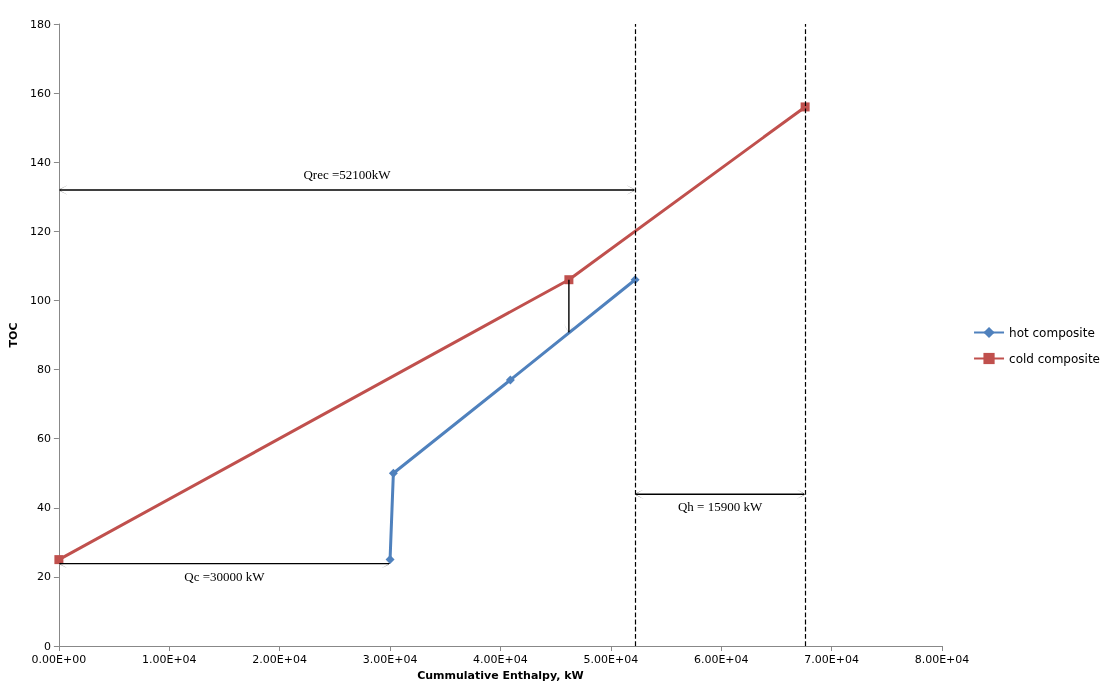 This screenshot has height=691, width=1115. Describe the element at coordinates (831, 659) in the screenshot. I see `x-tick-label: 7.00E+04` at that location.